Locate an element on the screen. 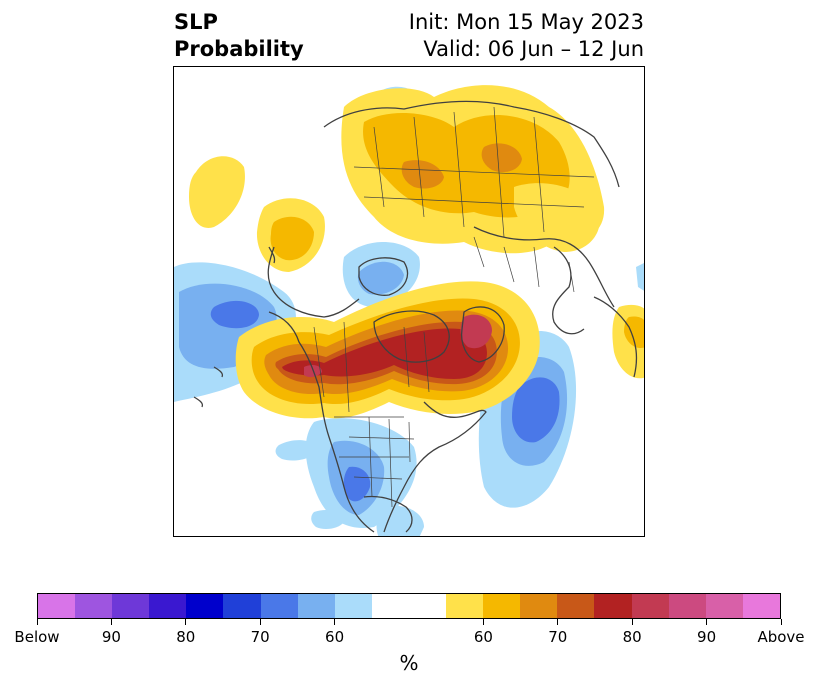  colorbar-tick-label: Below is located at coordinates (37, 637).